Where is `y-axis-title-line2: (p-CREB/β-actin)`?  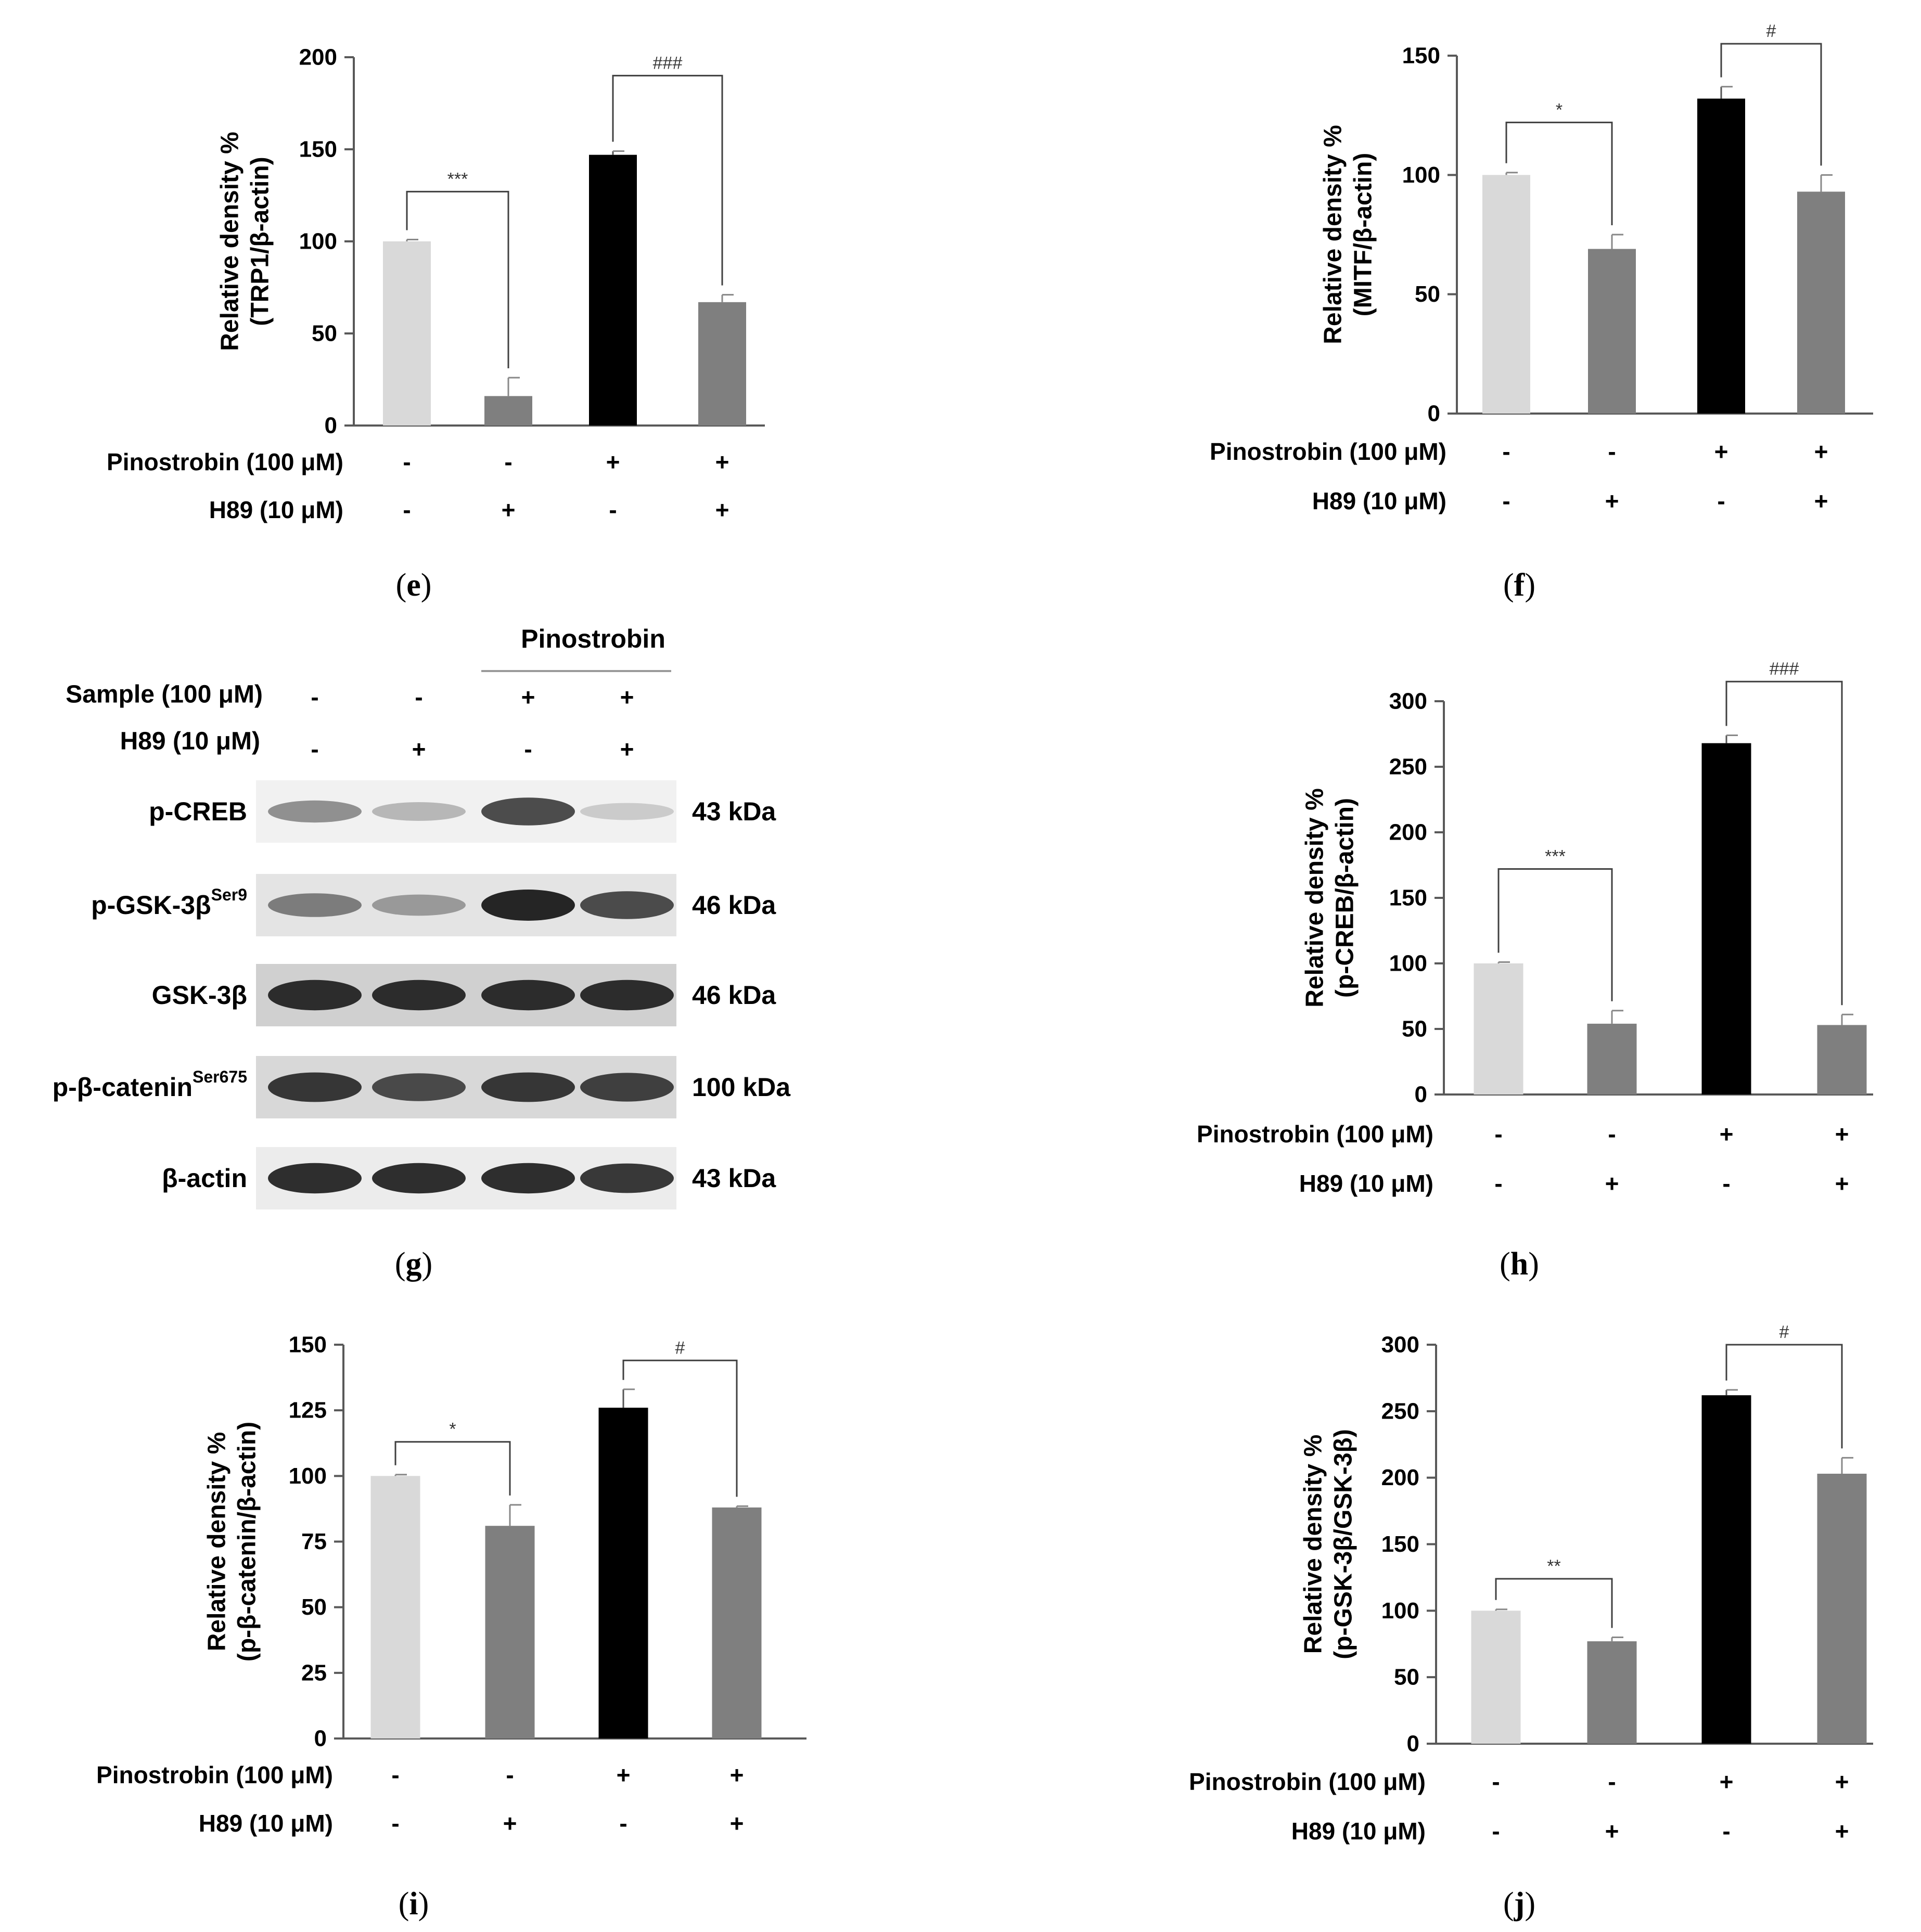
y-axis-title-line2: (p-CREB/β-actin) is located at coordinates (1345, 898).